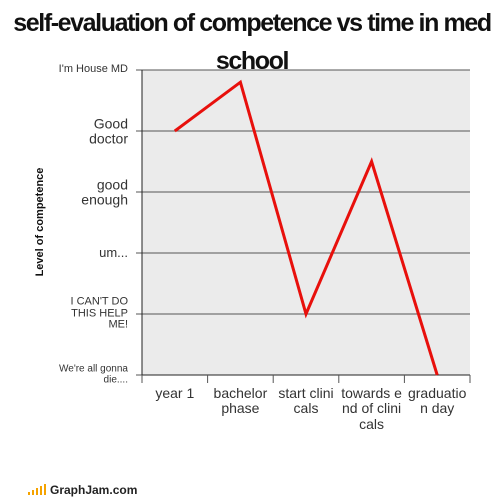  I want to click on x-tick-label: year 1, so click(175, 393).